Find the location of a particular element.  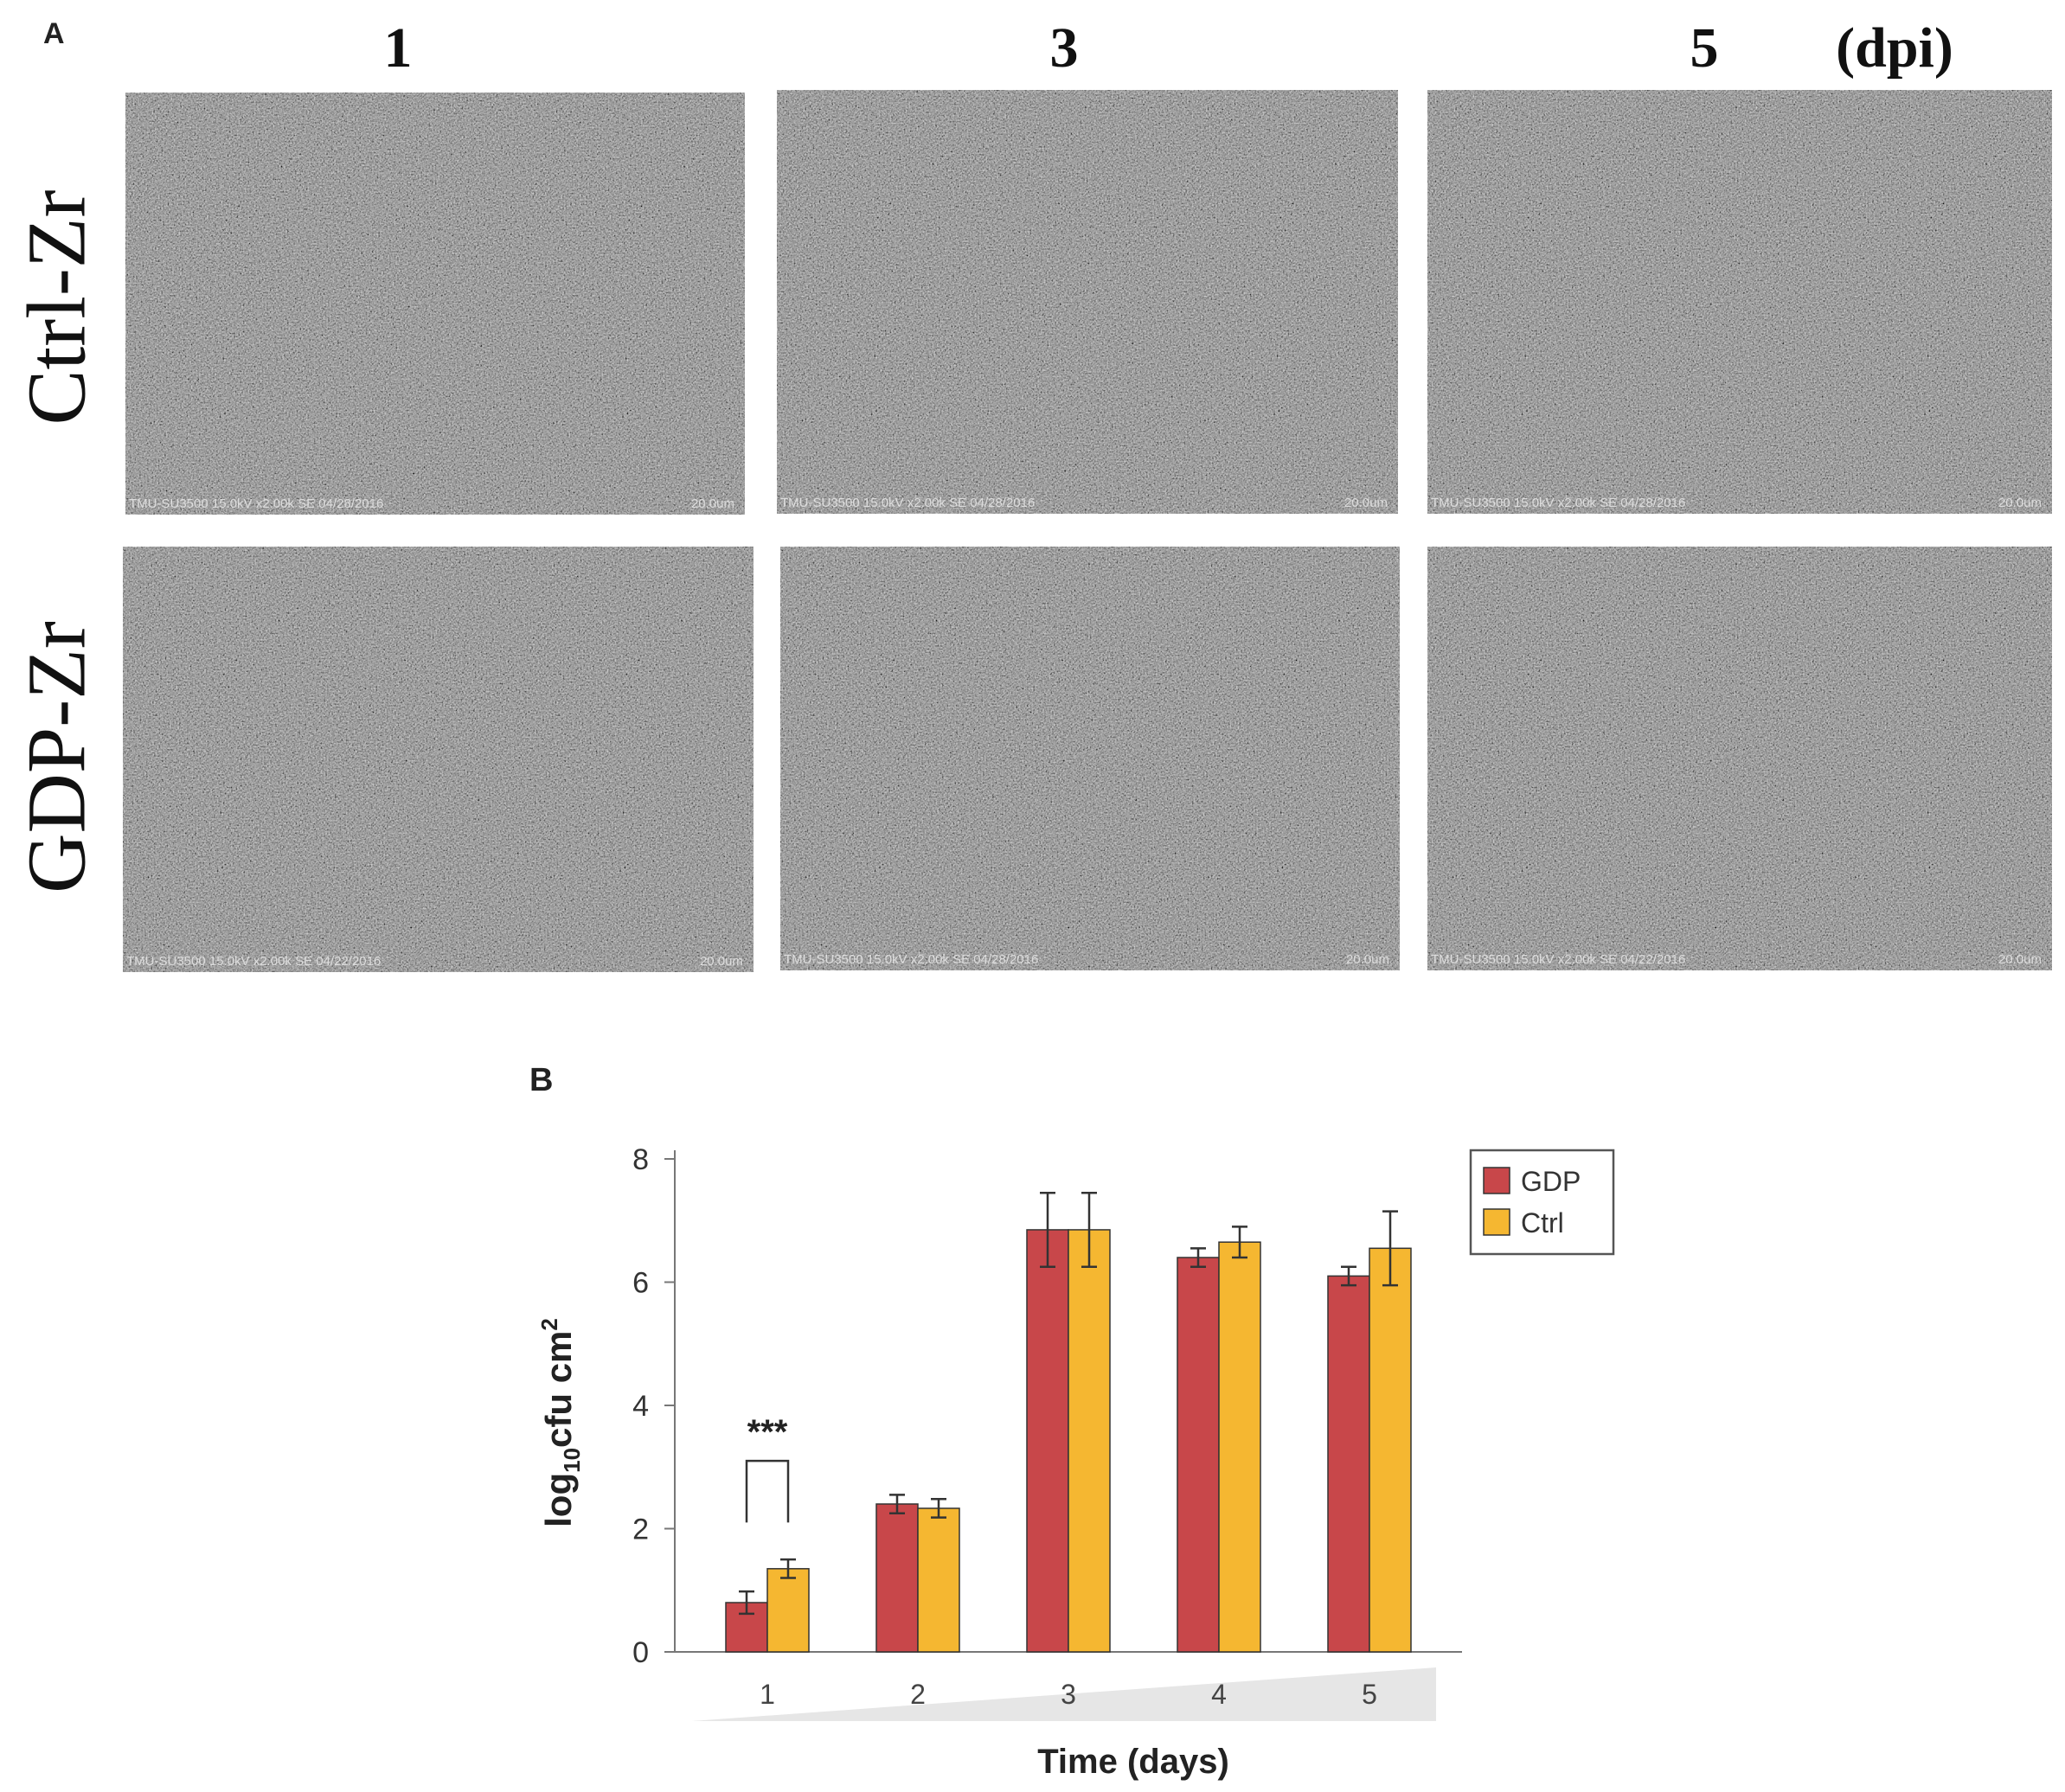

significance-bracket is located at coordinates (767, 1491).